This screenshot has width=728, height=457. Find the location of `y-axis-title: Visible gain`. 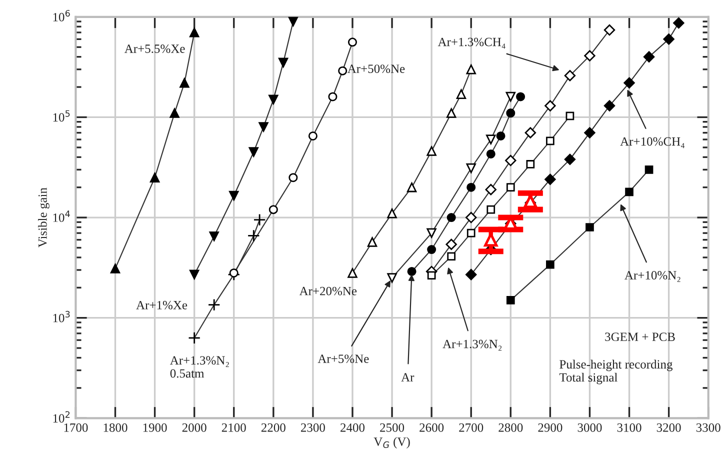

y-axis-title: Visible gain is located at coordinates (44, 218).